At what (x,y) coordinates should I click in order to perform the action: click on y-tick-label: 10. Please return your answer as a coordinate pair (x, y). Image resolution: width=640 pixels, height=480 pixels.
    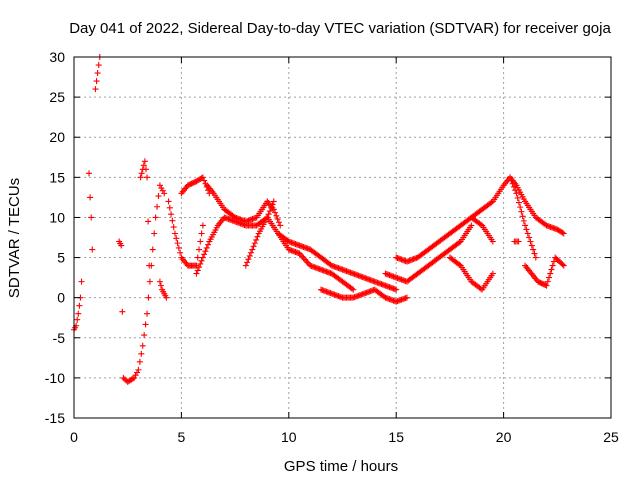
    Looking at the image, I should click on (57, 217).